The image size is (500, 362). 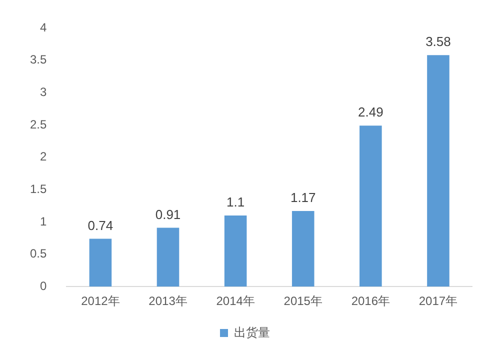 What do you see at coordinates (101, 225) in the screenshot?
I see `data-label: 0.74` at bounding box center [101, 225].